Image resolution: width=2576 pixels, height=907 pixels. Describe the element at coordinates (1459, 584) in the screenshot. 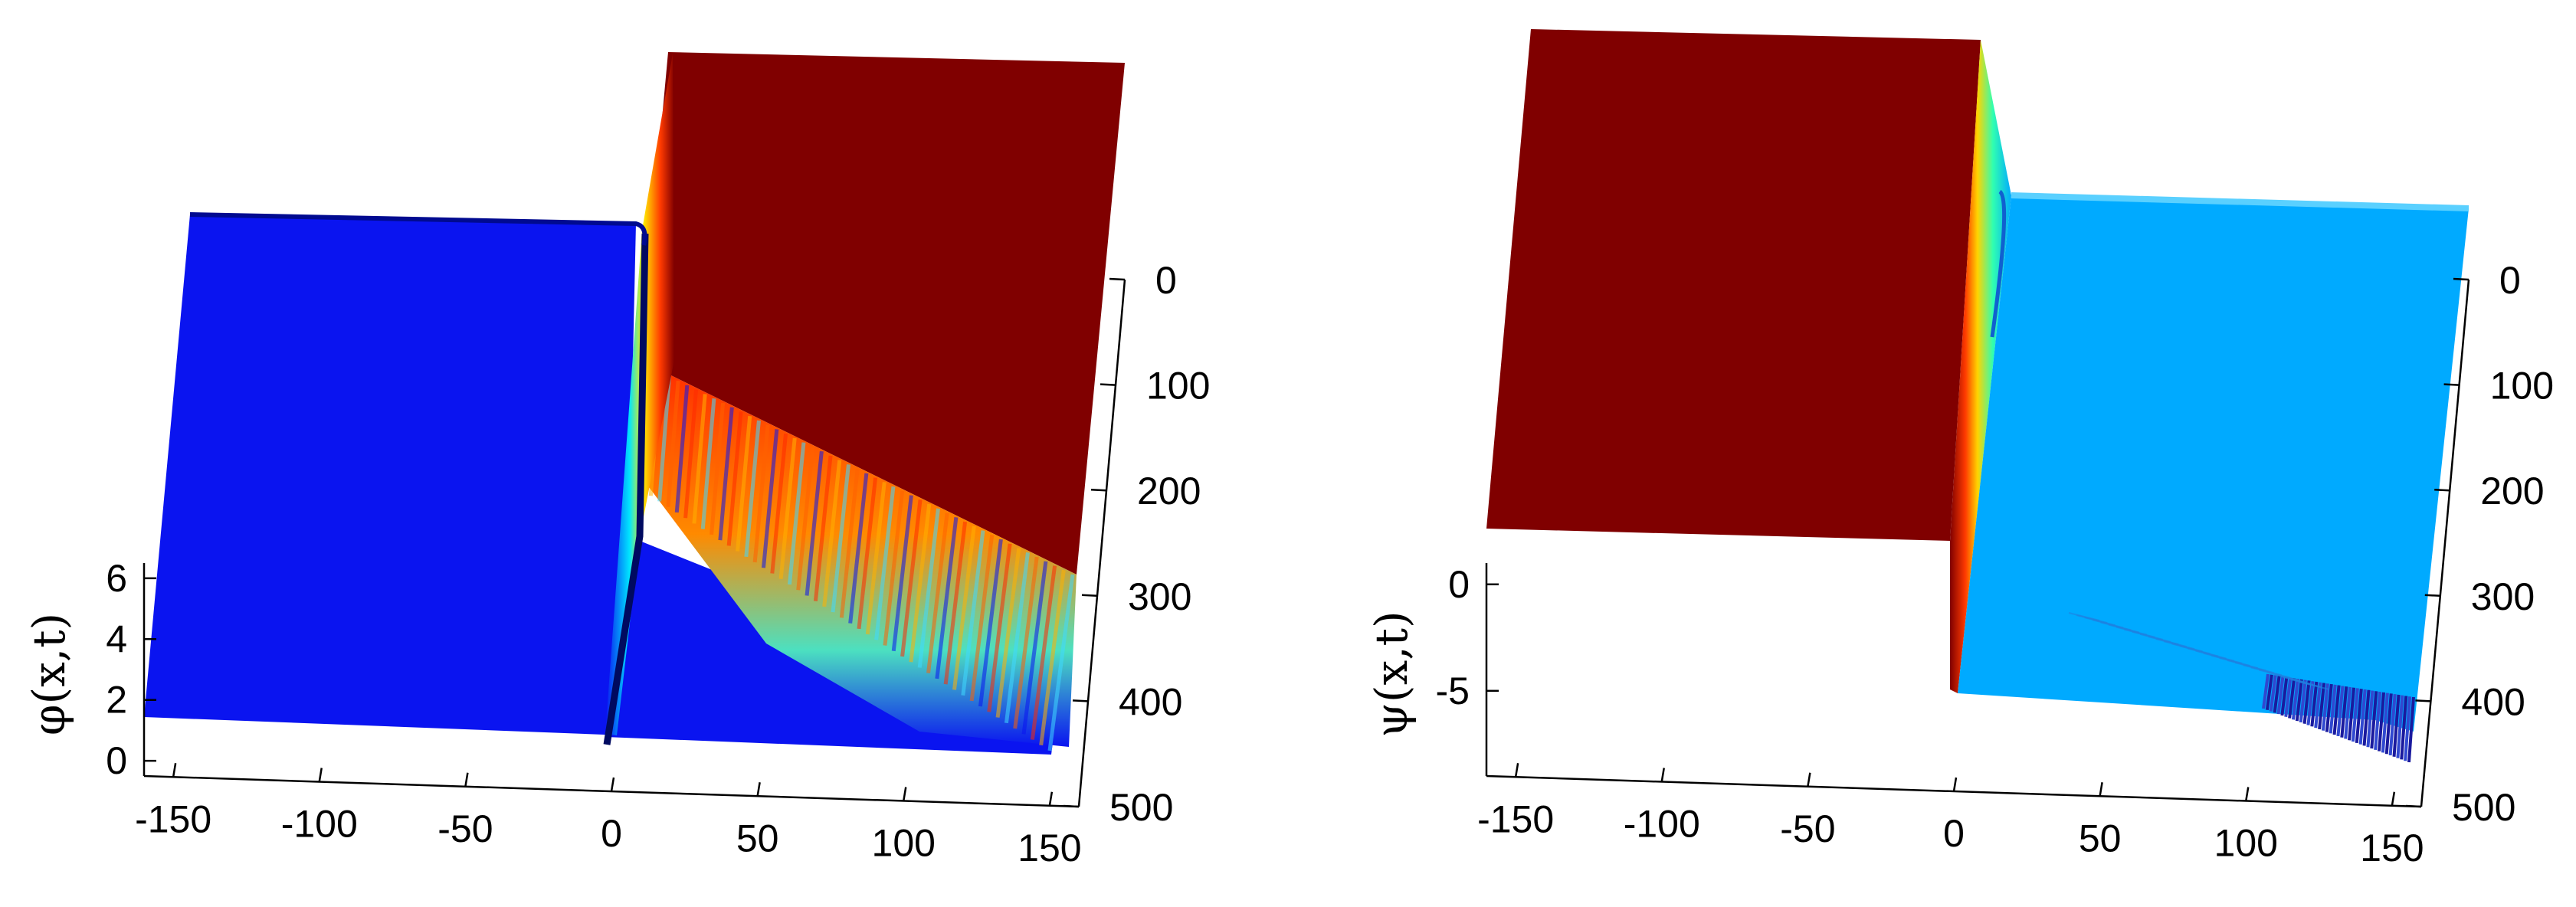

I see `z-tick-label: 0` at that location.